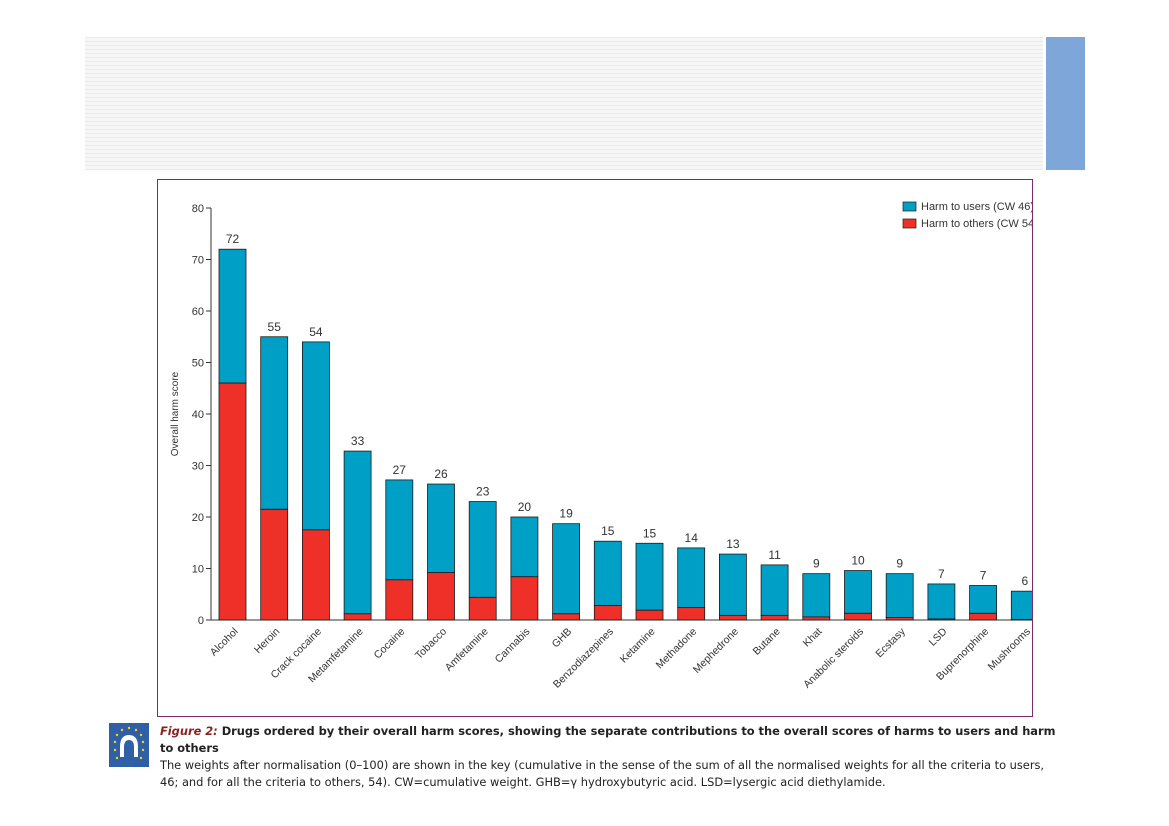 Image resolution: width=1169 pixels, height=826 pixels. I want to click on bar-total-label: 23, so click(483, 492).